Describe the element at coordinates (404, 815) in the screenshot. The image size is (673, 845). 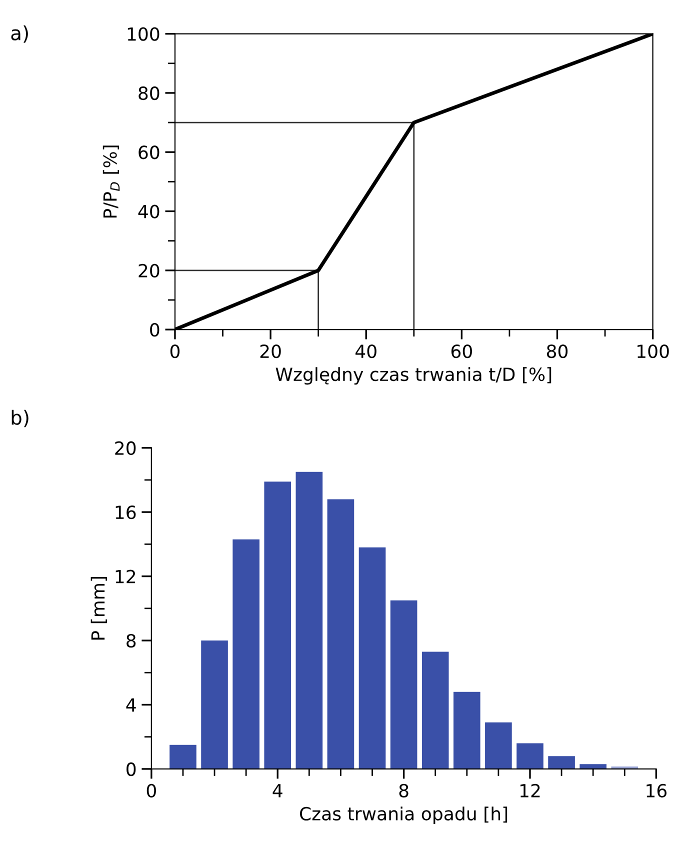
I see `x-axis-title: Czas trwania opadu [h]` at that location.